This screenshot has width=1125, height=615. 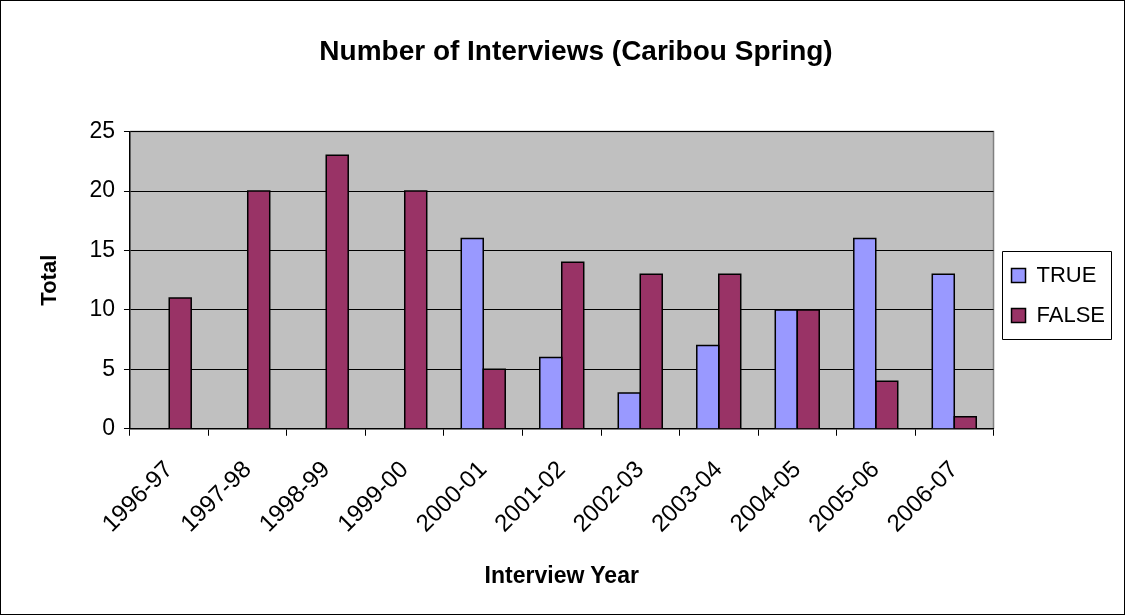 What do you see at coordinates (102, 189) in the screenshot?
I see `y-tick-label: 20` at bounding box center [102, 189].